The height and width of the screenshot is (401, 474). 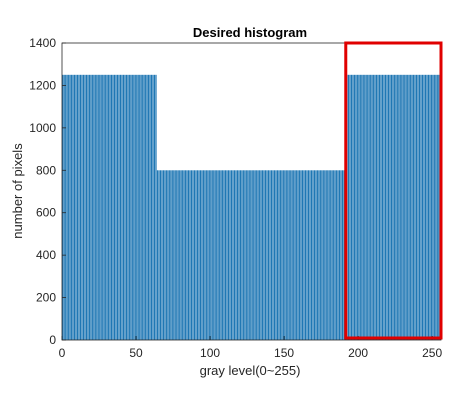 What do you see at coordinates (42, 85) in the screenshot?
I see `y-tick-label: 1200` at bounding box center [42, 85].